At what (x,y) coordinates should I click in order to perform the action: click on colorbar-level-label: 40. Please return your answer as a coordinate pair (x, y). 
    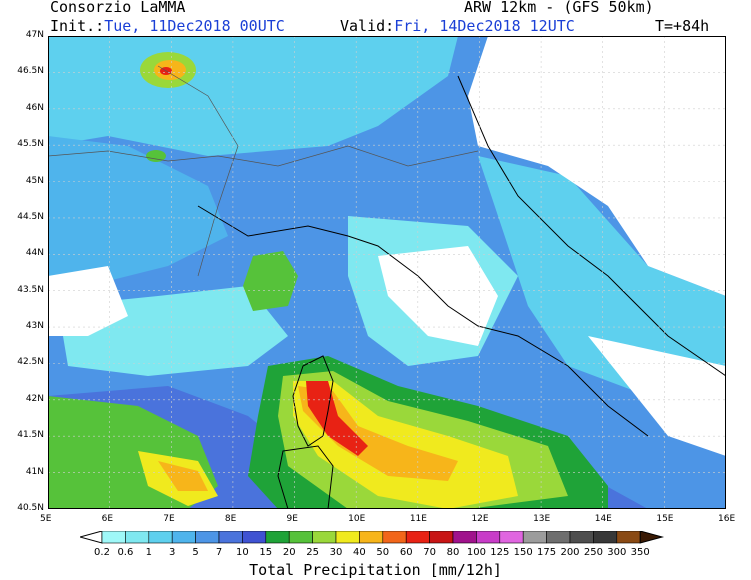
    Looking at the image, I should click on (359, 552).